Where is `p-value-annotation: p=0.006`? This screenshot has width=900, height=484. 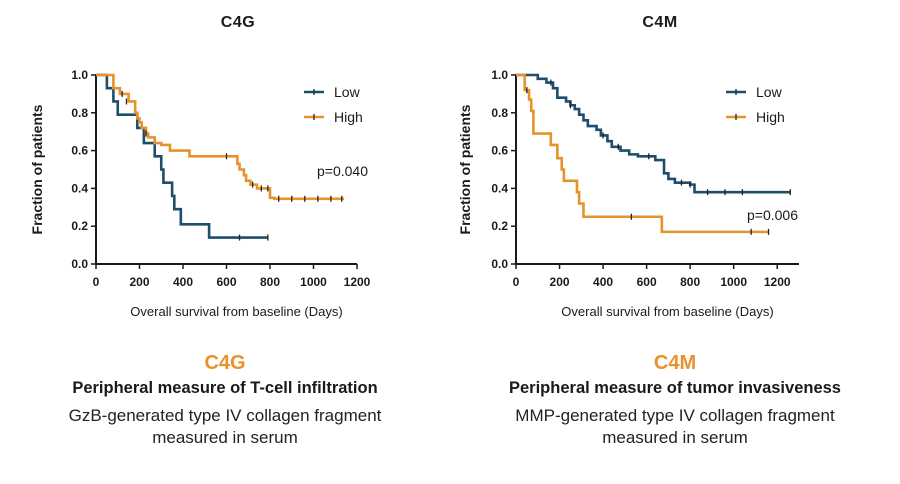
p-value-annotation: p=0.006 is located at coordinates (772, 215).